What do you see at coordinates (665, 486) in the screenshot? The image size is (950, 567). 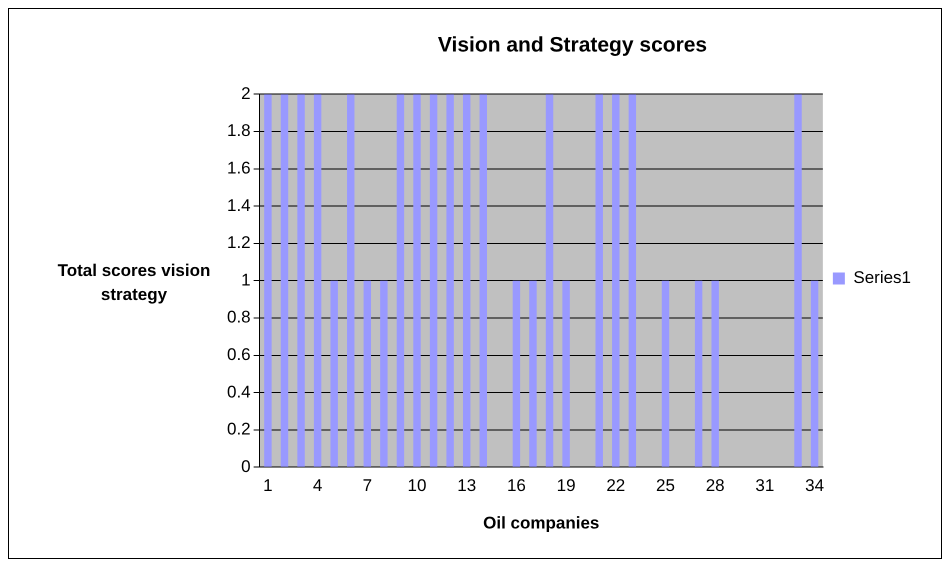 I see `x-tick-label: 25` at bounding box center [665, 486].